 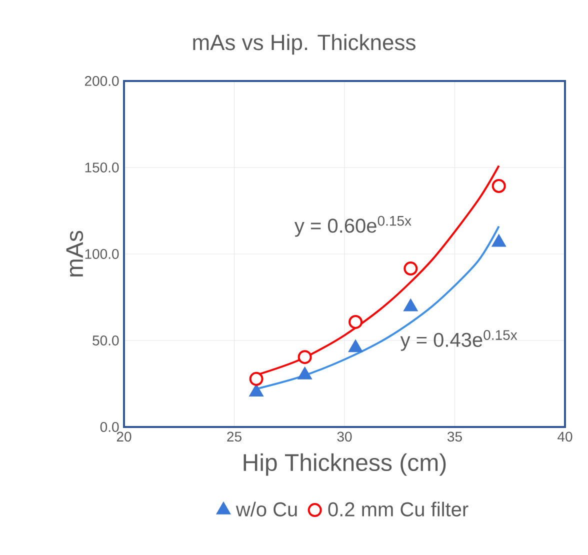 I want to click on y-tick-label: 50.0, so click(x=105, y=341).